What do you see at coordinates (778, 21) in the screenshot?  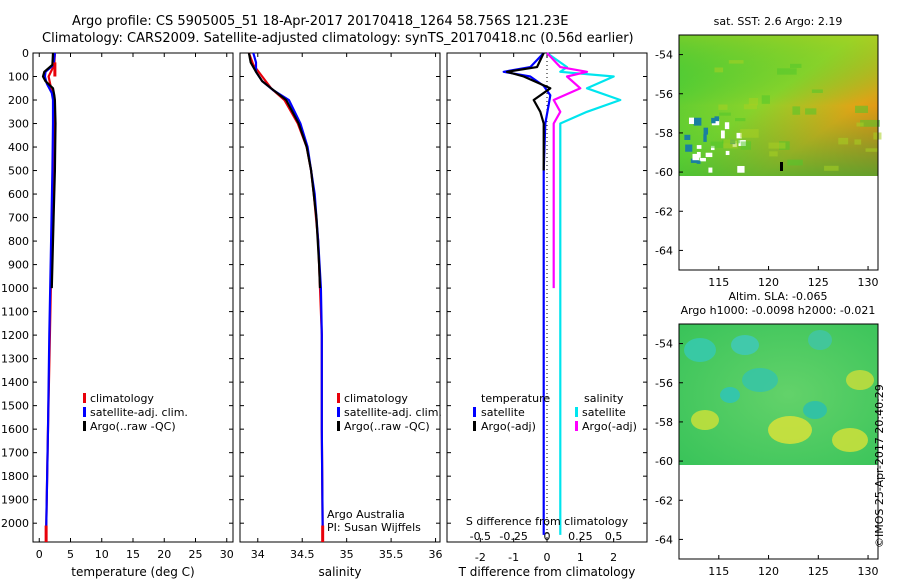 I see `sst-map-title: sat. SST: 2.6 Argo: 2.19` at bounding box center [778, 21].